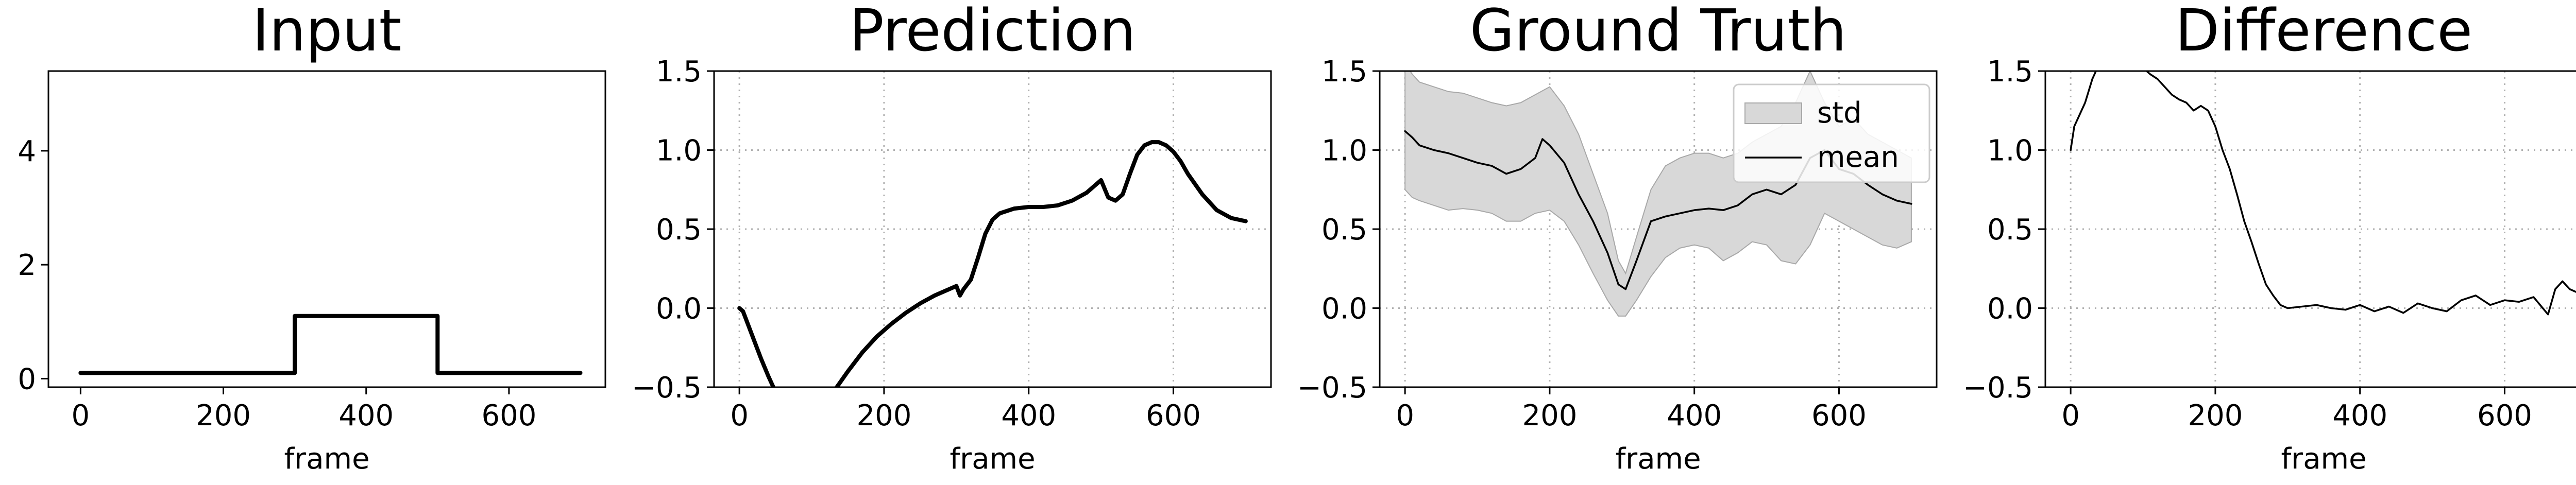 This screenshot has width=2576, height=485. I want to click on legend-label: std, so click(1839, 113).